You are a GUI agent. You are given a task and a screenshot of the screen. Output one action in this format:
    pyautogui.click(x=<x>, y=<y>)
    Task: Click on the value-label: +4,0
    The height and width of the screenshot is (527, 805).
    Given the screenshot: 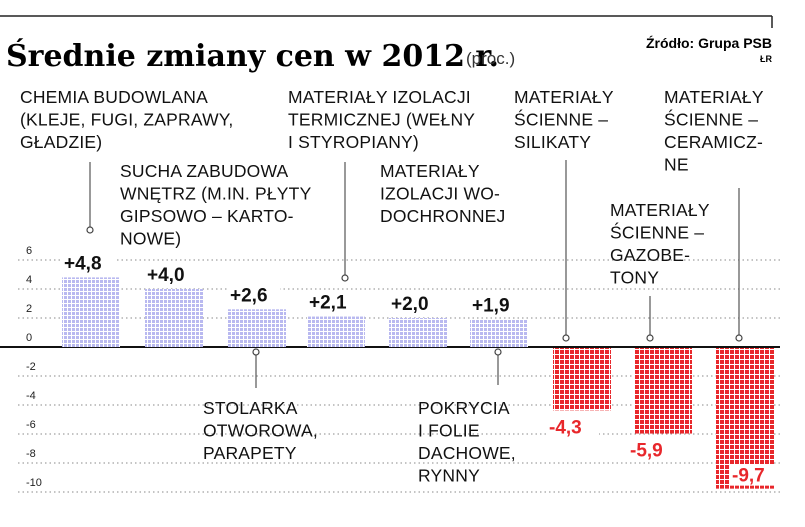 What is the action you would take?
    pyautogui.click(x=166, y=275)
    